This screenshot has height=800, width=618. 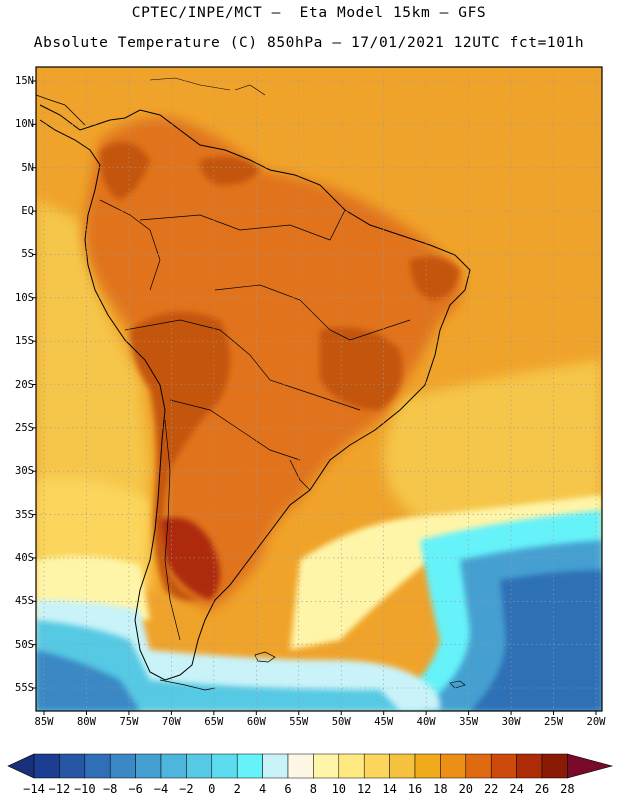 What do you see at coordinates (24, 124) in the screenshot?
I see `latitude-label: 10N` at bounding box center [24, 124].